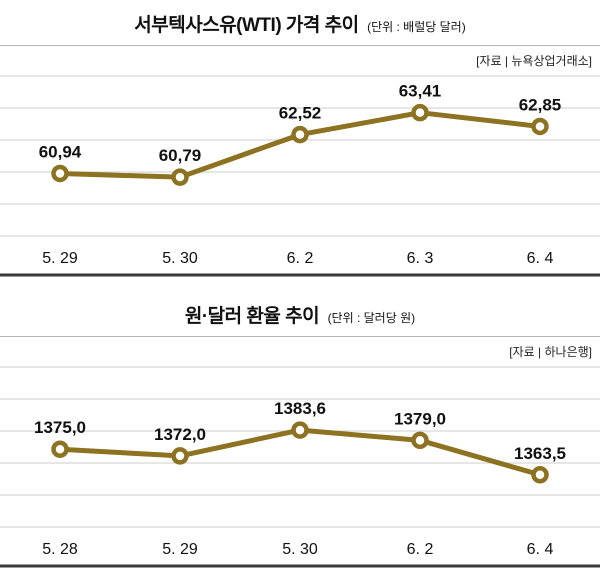 This screenshot has height=585, width=600. I want to click on wti-source-label: [자료 | 뉴욕상업거래소], so click(534, 61).